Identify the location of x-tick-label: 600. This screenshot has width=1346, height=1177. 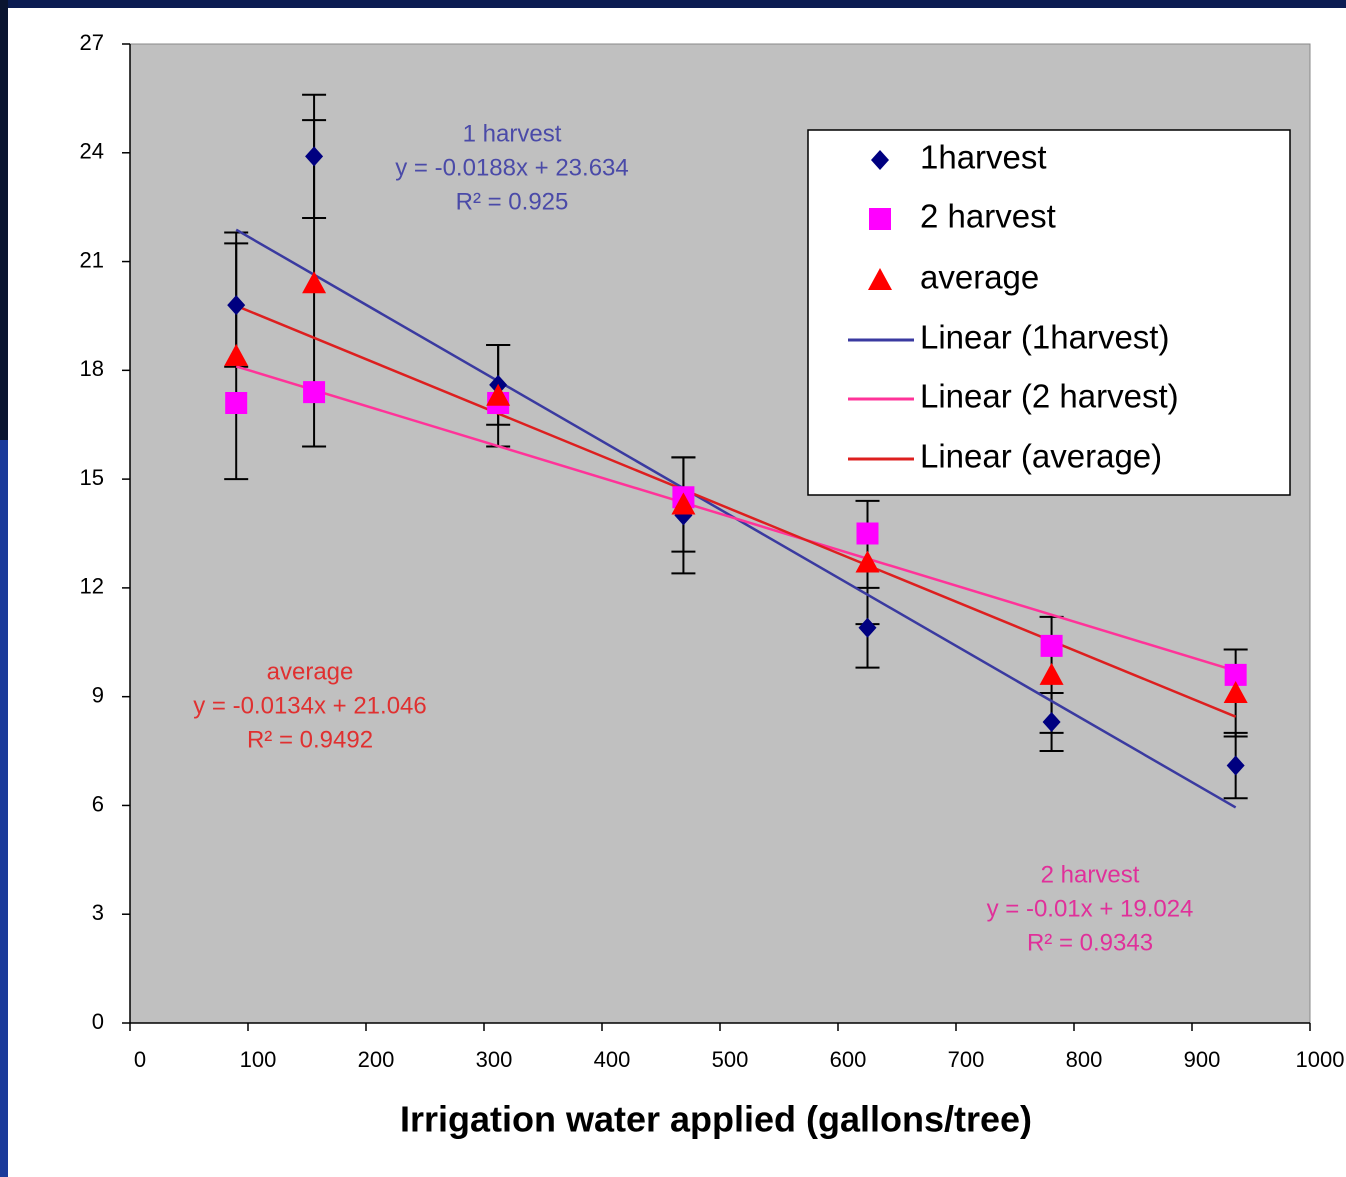
(848, 1059).